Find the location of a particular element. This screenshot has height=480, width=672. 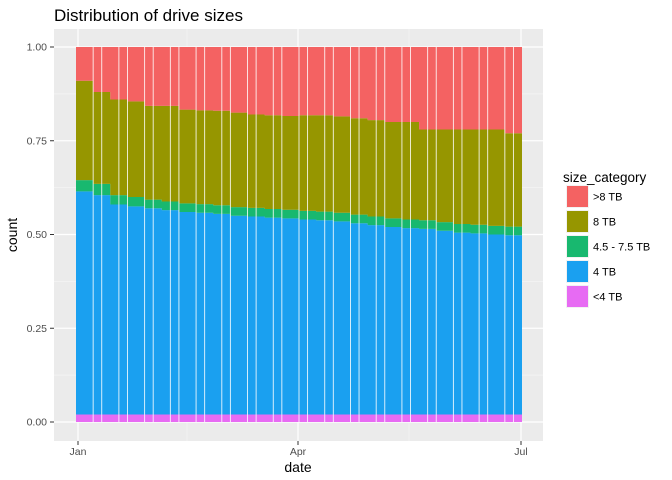

x-tick-label: Jan is located at coordinates (78, 452).